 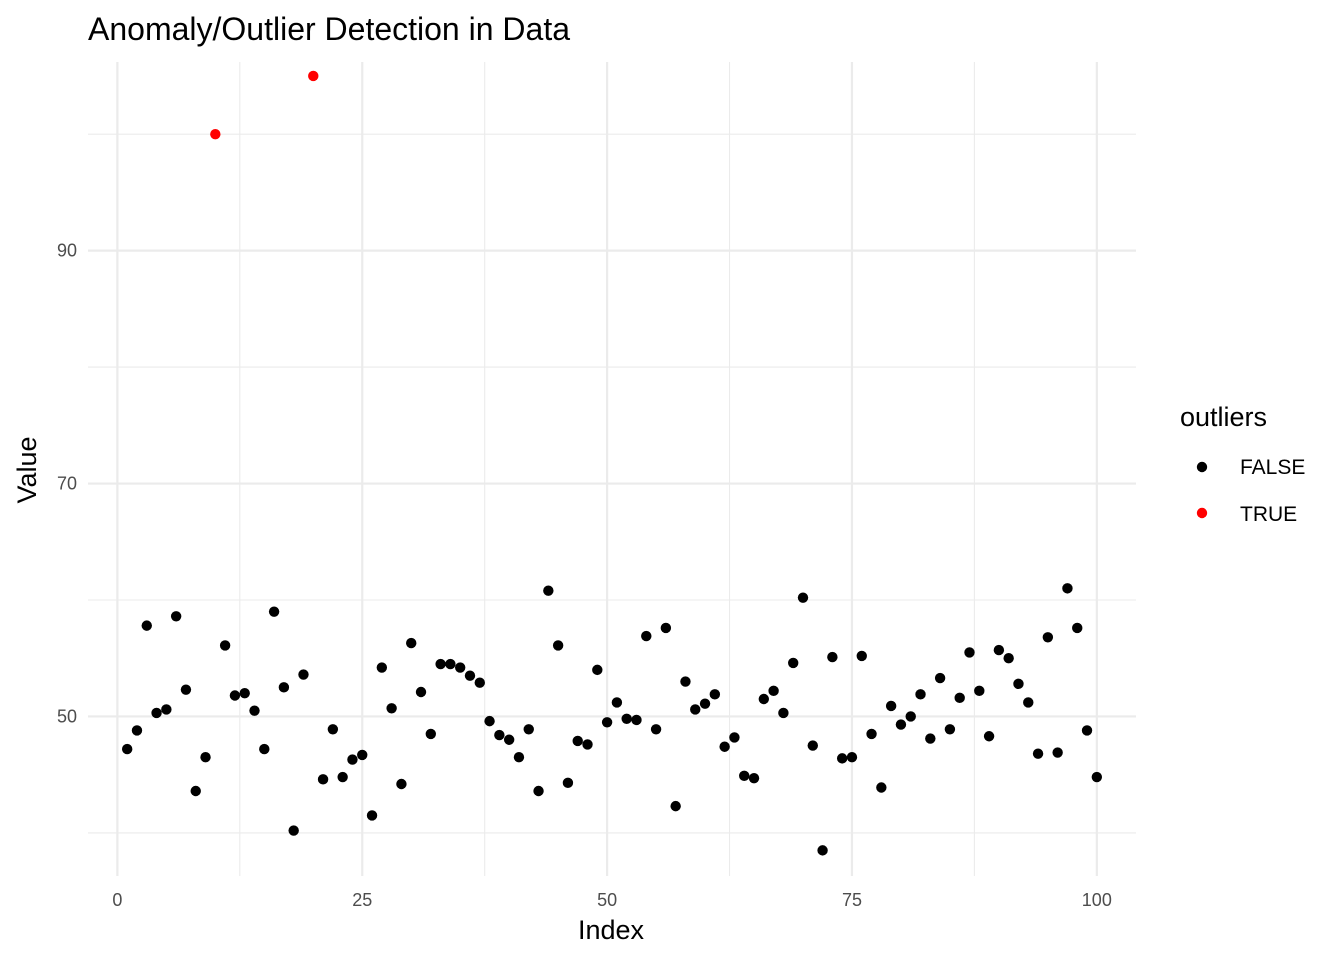 I want to click on legend-title: outliers, so click(x=1223, y=417).